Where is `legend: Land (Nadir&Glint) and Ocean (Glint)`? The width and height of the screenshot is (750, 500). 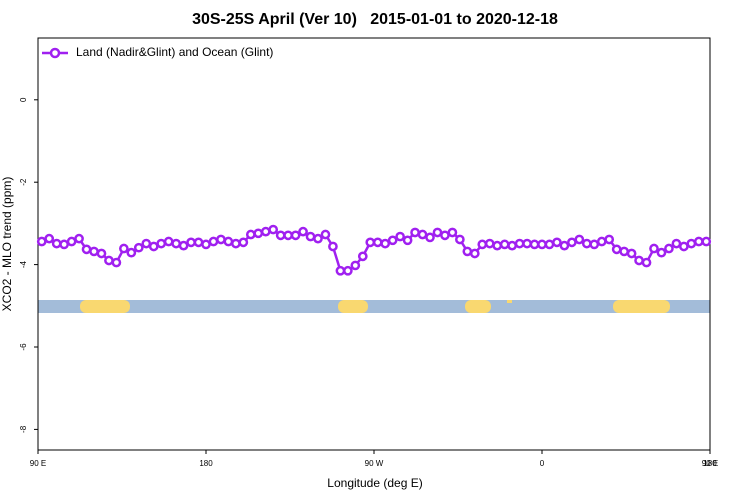
legend: Land (Nadir&Glint) and Ocean (Glint) is located at coordinates (157, 52).